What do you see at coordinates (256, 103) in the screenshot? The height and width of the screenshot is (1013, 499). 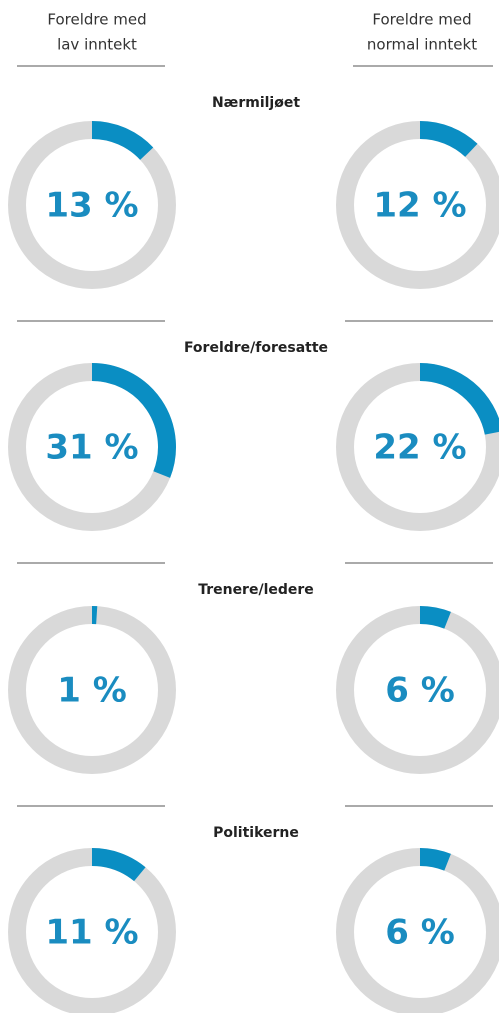 I see `row-title: Nærmiljøet` at bounding box center [256, 103].